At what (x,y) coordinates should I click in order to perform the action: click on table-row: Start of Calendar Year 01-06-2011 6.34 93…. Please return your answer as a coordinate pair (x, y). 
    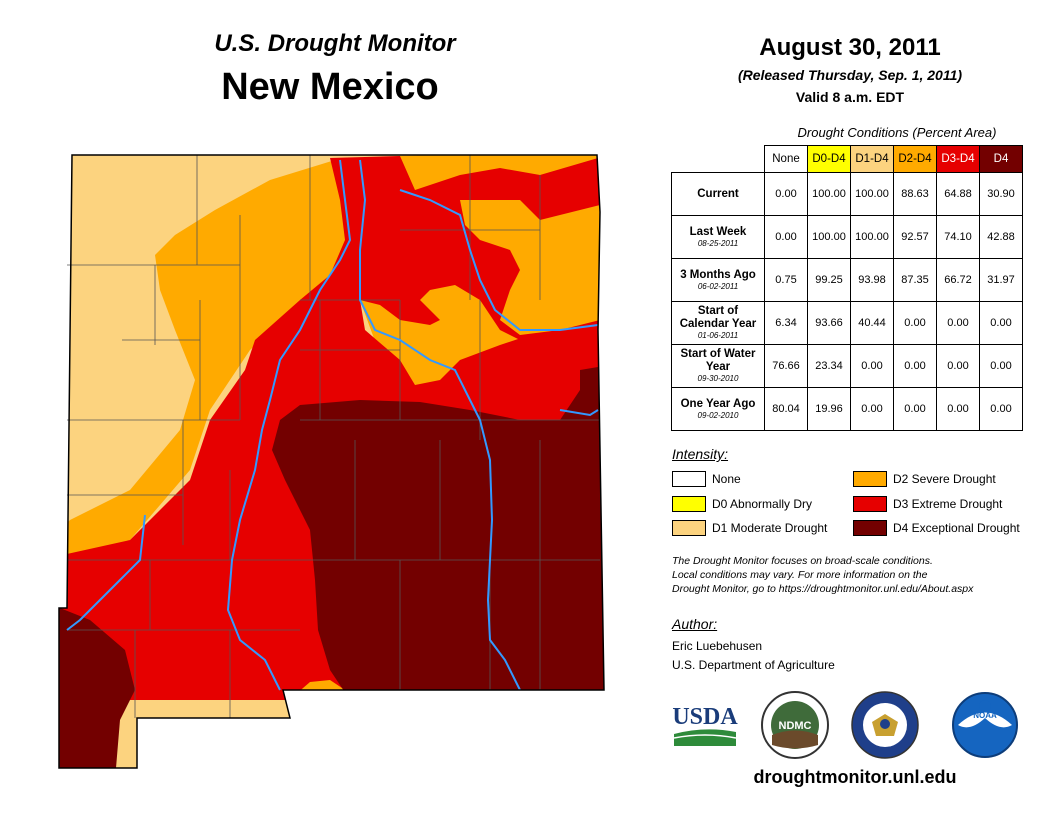
    Looking at the image, I should click on (847, 323).